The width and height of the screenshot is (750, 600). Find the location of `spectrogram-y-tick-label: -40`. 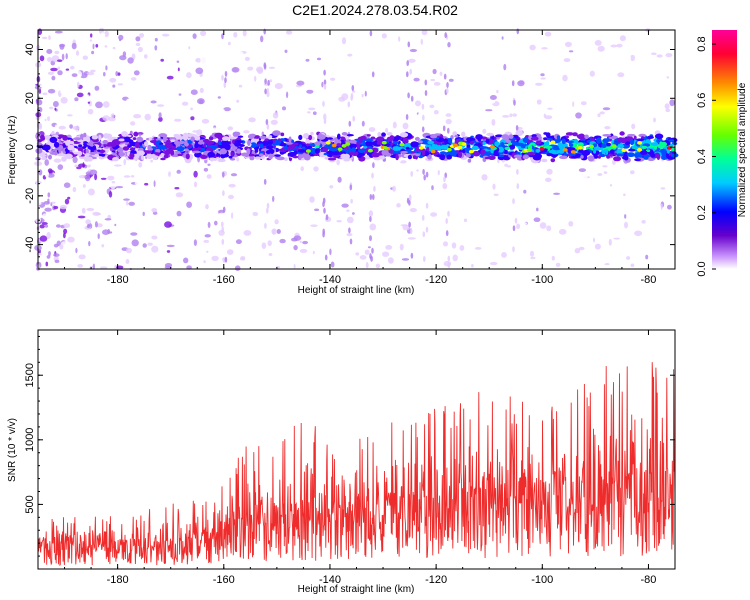

spectrogram-y-tick-label: -40 is located at coordinates (30, 245).